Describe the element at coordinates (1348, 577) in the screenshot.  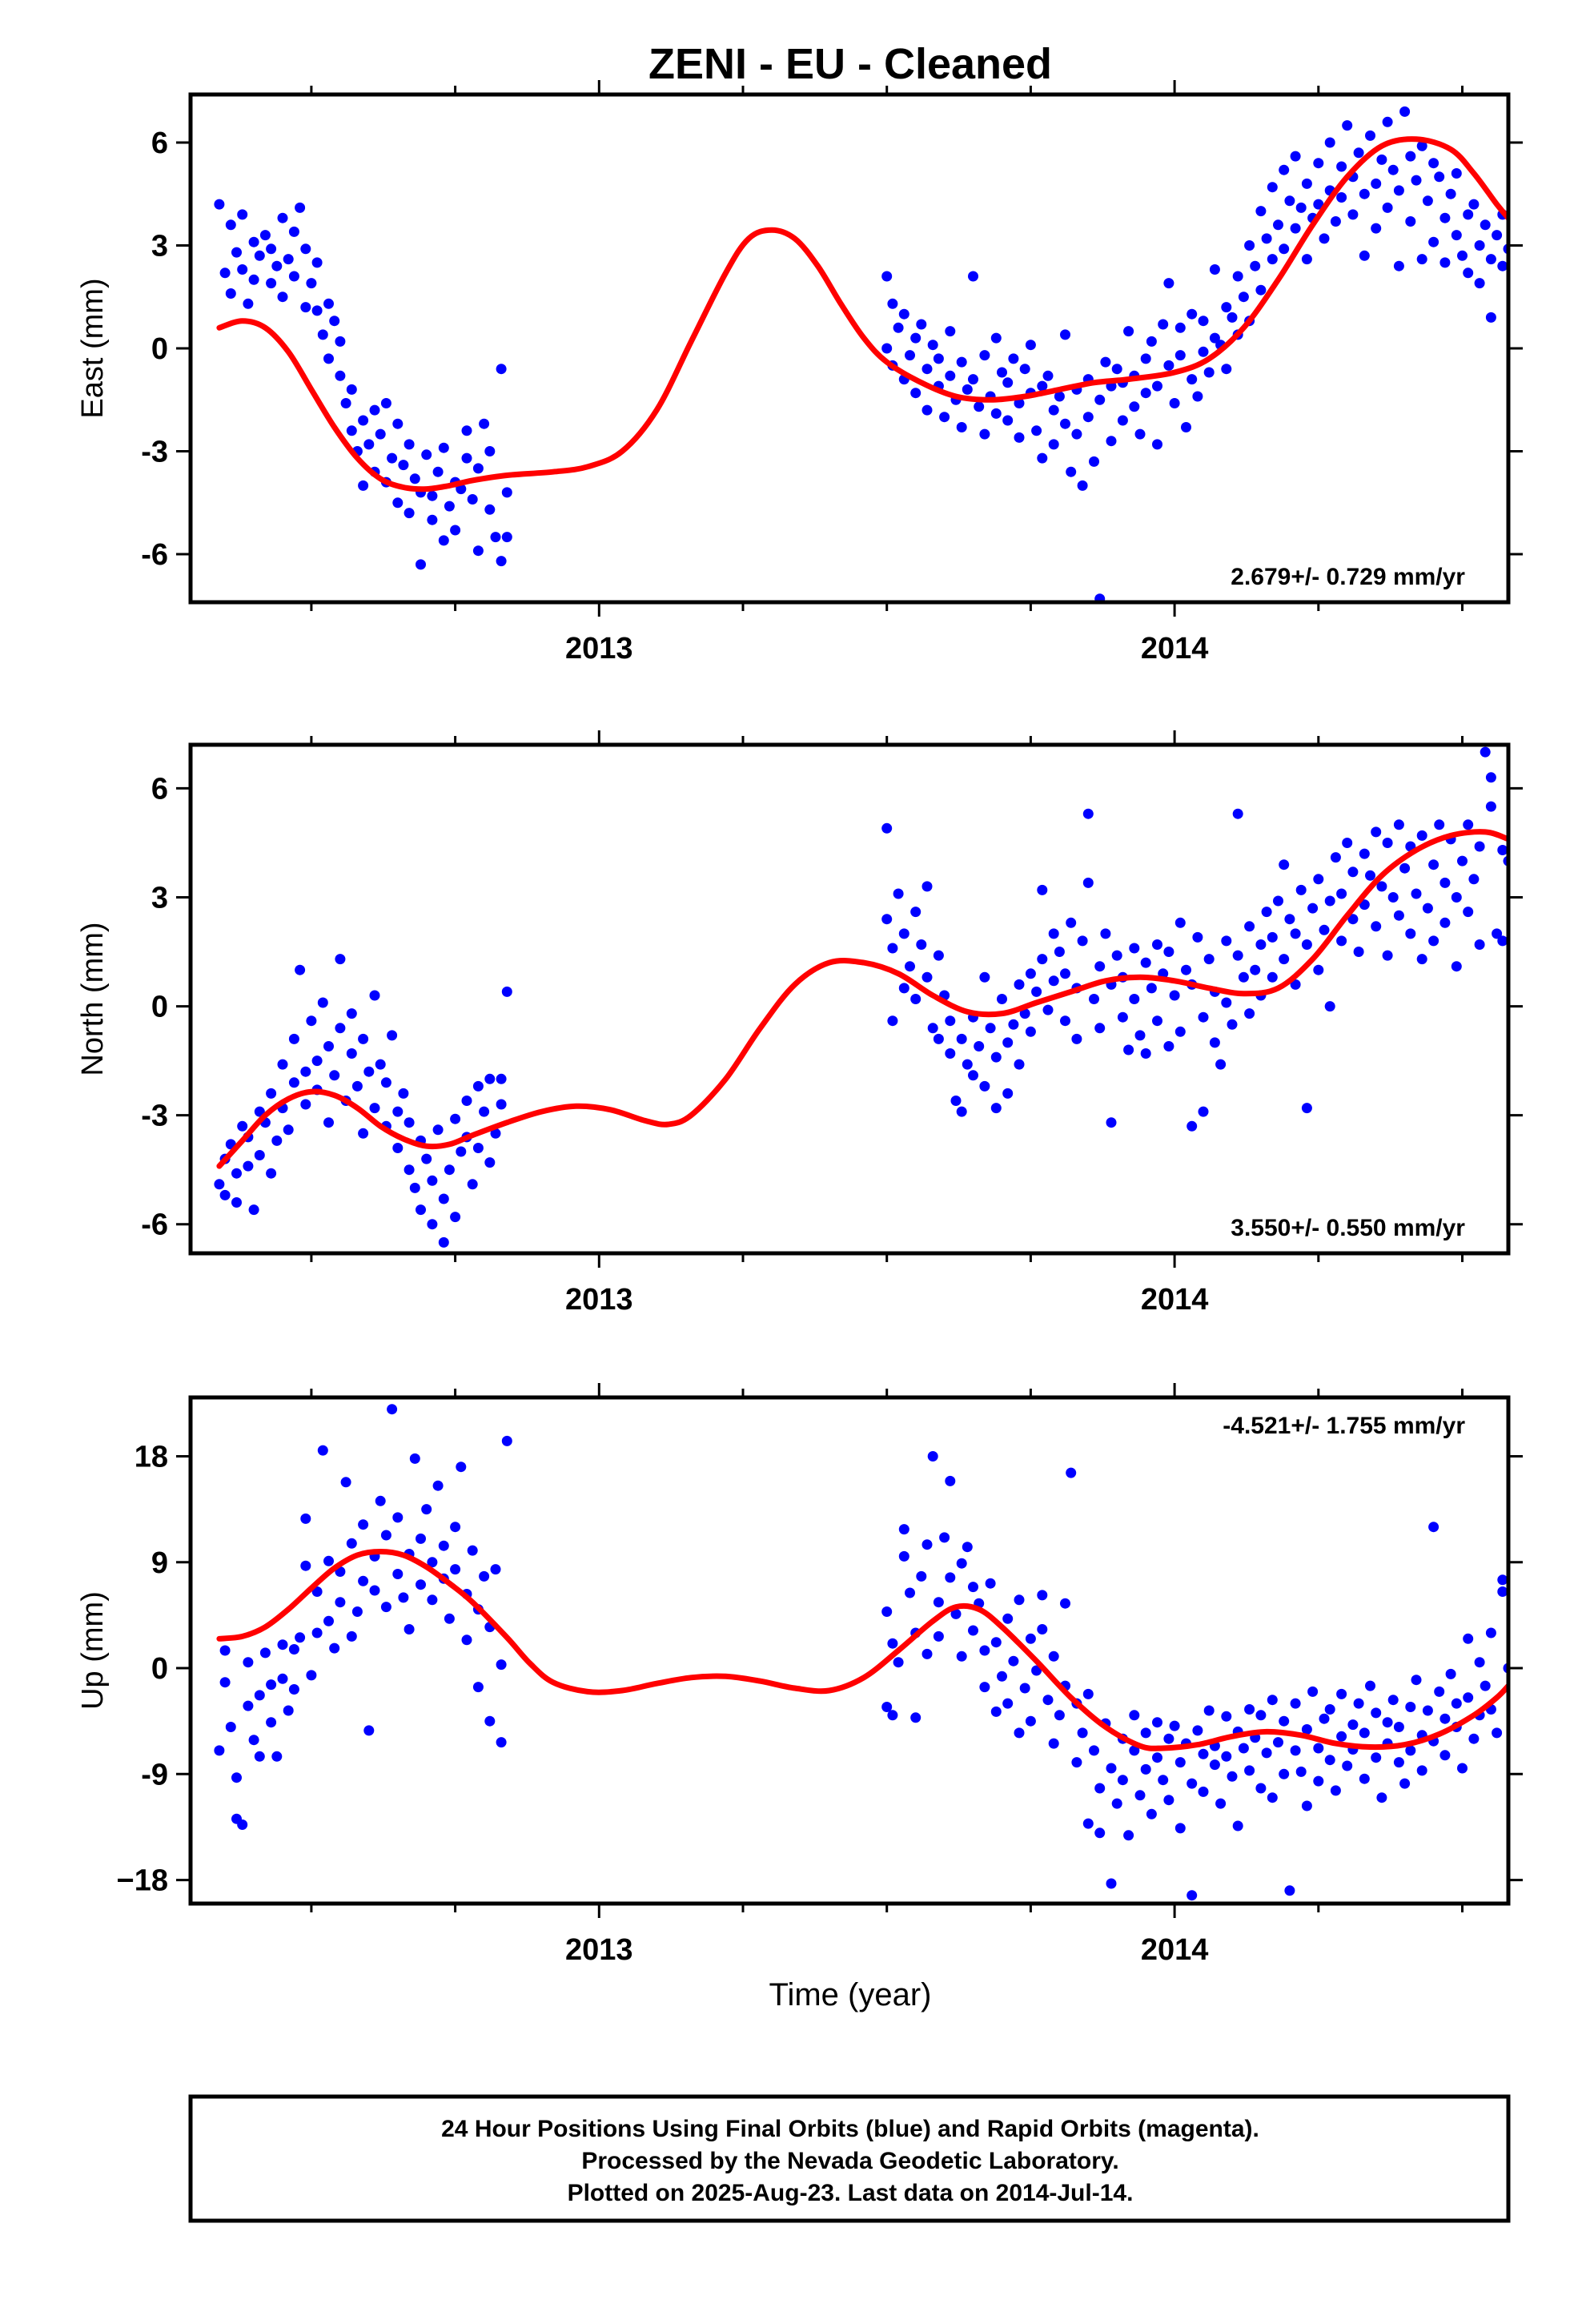
I see `rate-label: 2.679+/- 0.729 mm/yr` at that location.